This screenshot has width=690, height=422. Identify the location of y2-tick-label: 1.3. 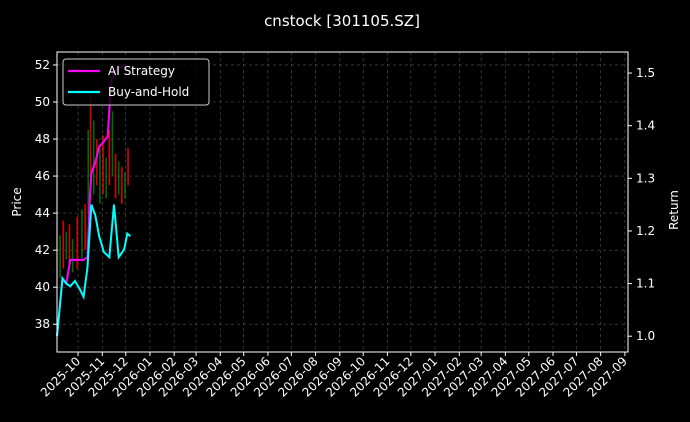
(645, 178).